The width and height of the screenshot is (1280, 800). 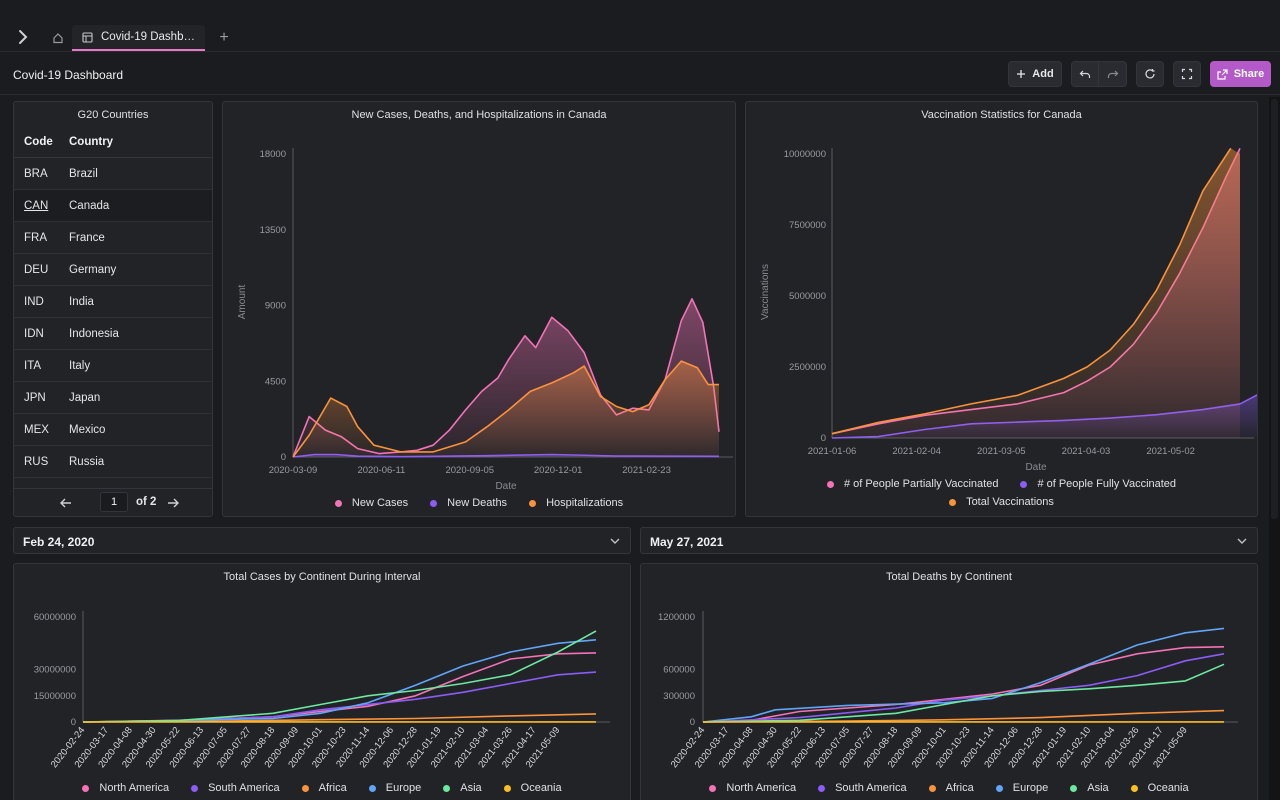 What do you see at coordinates (676, 617) in the screenshot?
I see `y-tick-label: 1200000` at bounding box center [676, 617].